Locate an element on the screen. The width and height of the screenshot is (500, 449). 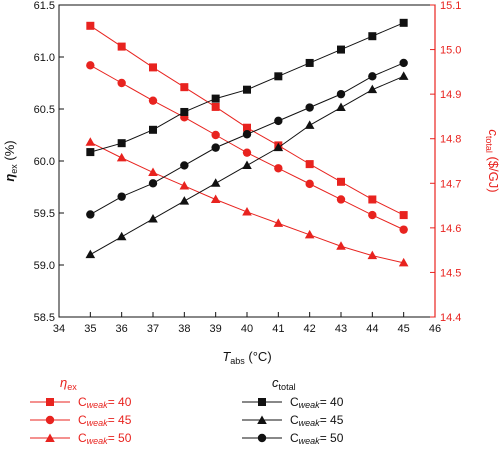
y-axis-left-label-main: η is located at coordinates (9, 178).